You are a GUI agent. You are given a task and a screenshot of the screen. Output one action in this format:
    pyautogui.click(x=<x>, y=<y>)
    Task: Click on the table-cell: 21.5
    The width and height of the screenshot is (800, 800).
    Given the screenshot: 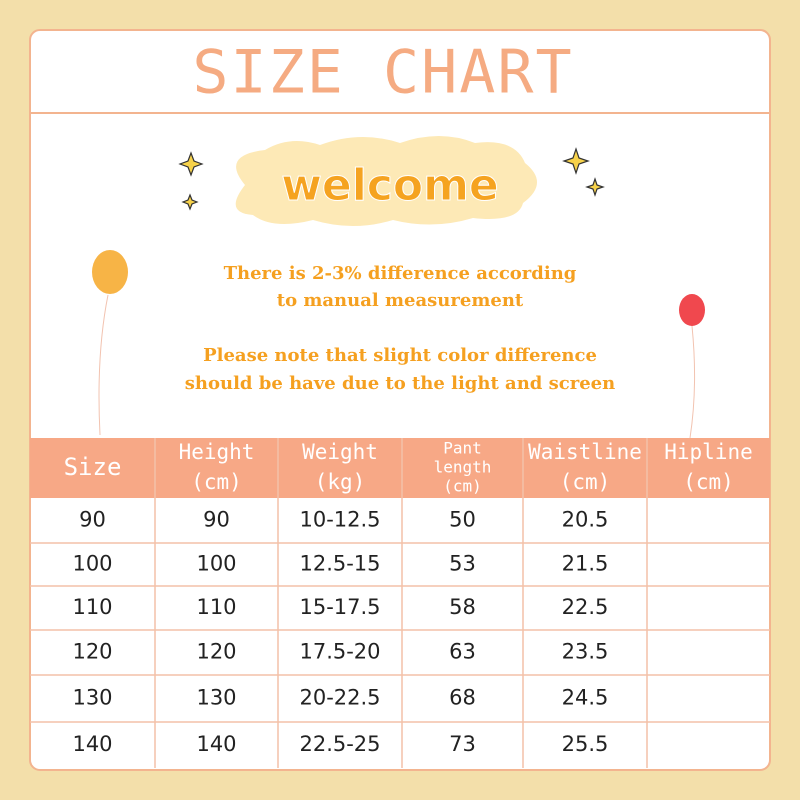 What is the action you would take?
    pyautogui.click(x=585, y=564)
    